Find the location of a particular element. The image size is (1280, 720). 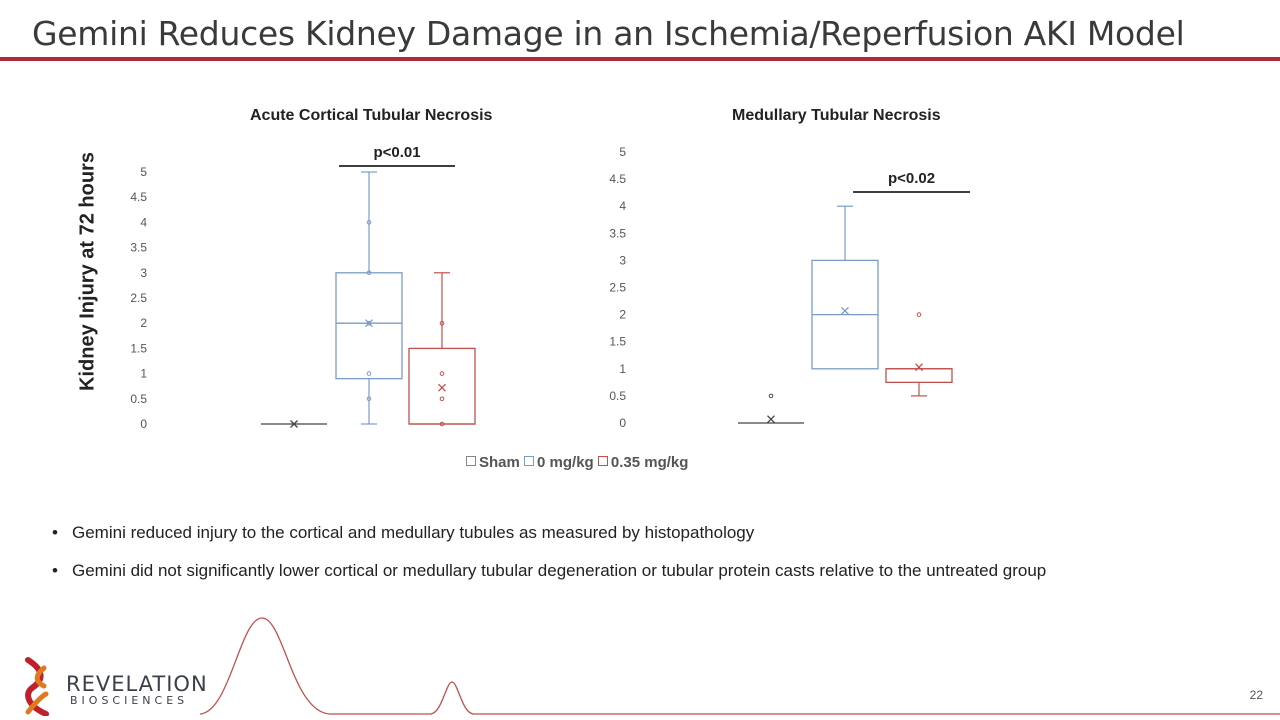

legend-label-sham: Sham is located at coordinates (499, 462).